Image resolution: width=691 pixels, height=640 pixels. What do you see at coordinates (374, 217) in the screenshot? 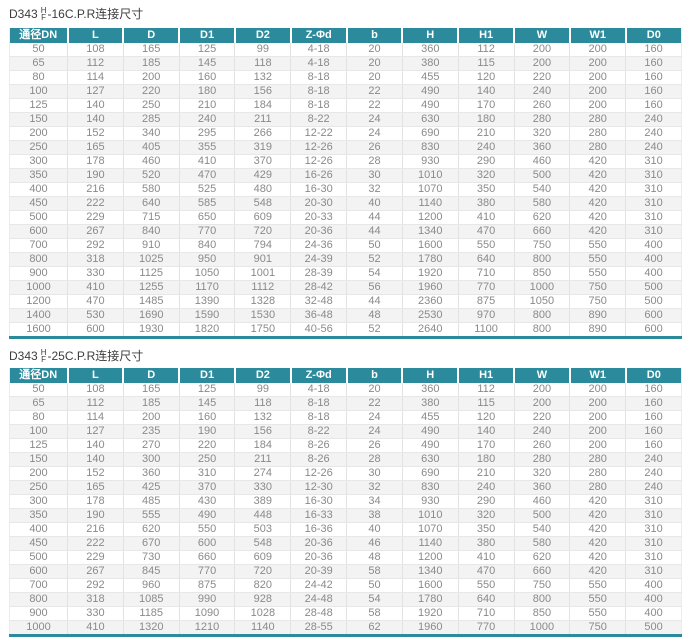
I see `table-cell: 44` at bounding box center [374, 217].